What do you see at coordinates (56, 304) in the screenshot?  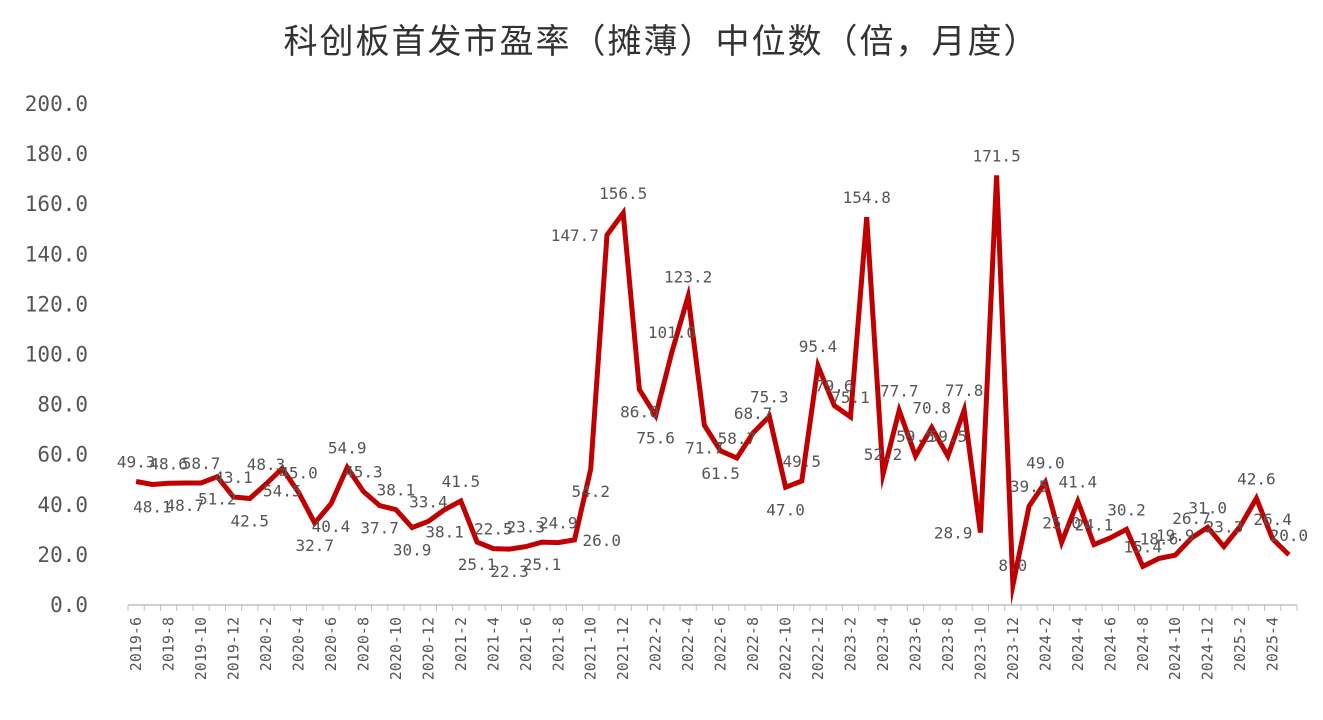 I see `y-tick-label: 120.0` at bounding box center [56, 304].